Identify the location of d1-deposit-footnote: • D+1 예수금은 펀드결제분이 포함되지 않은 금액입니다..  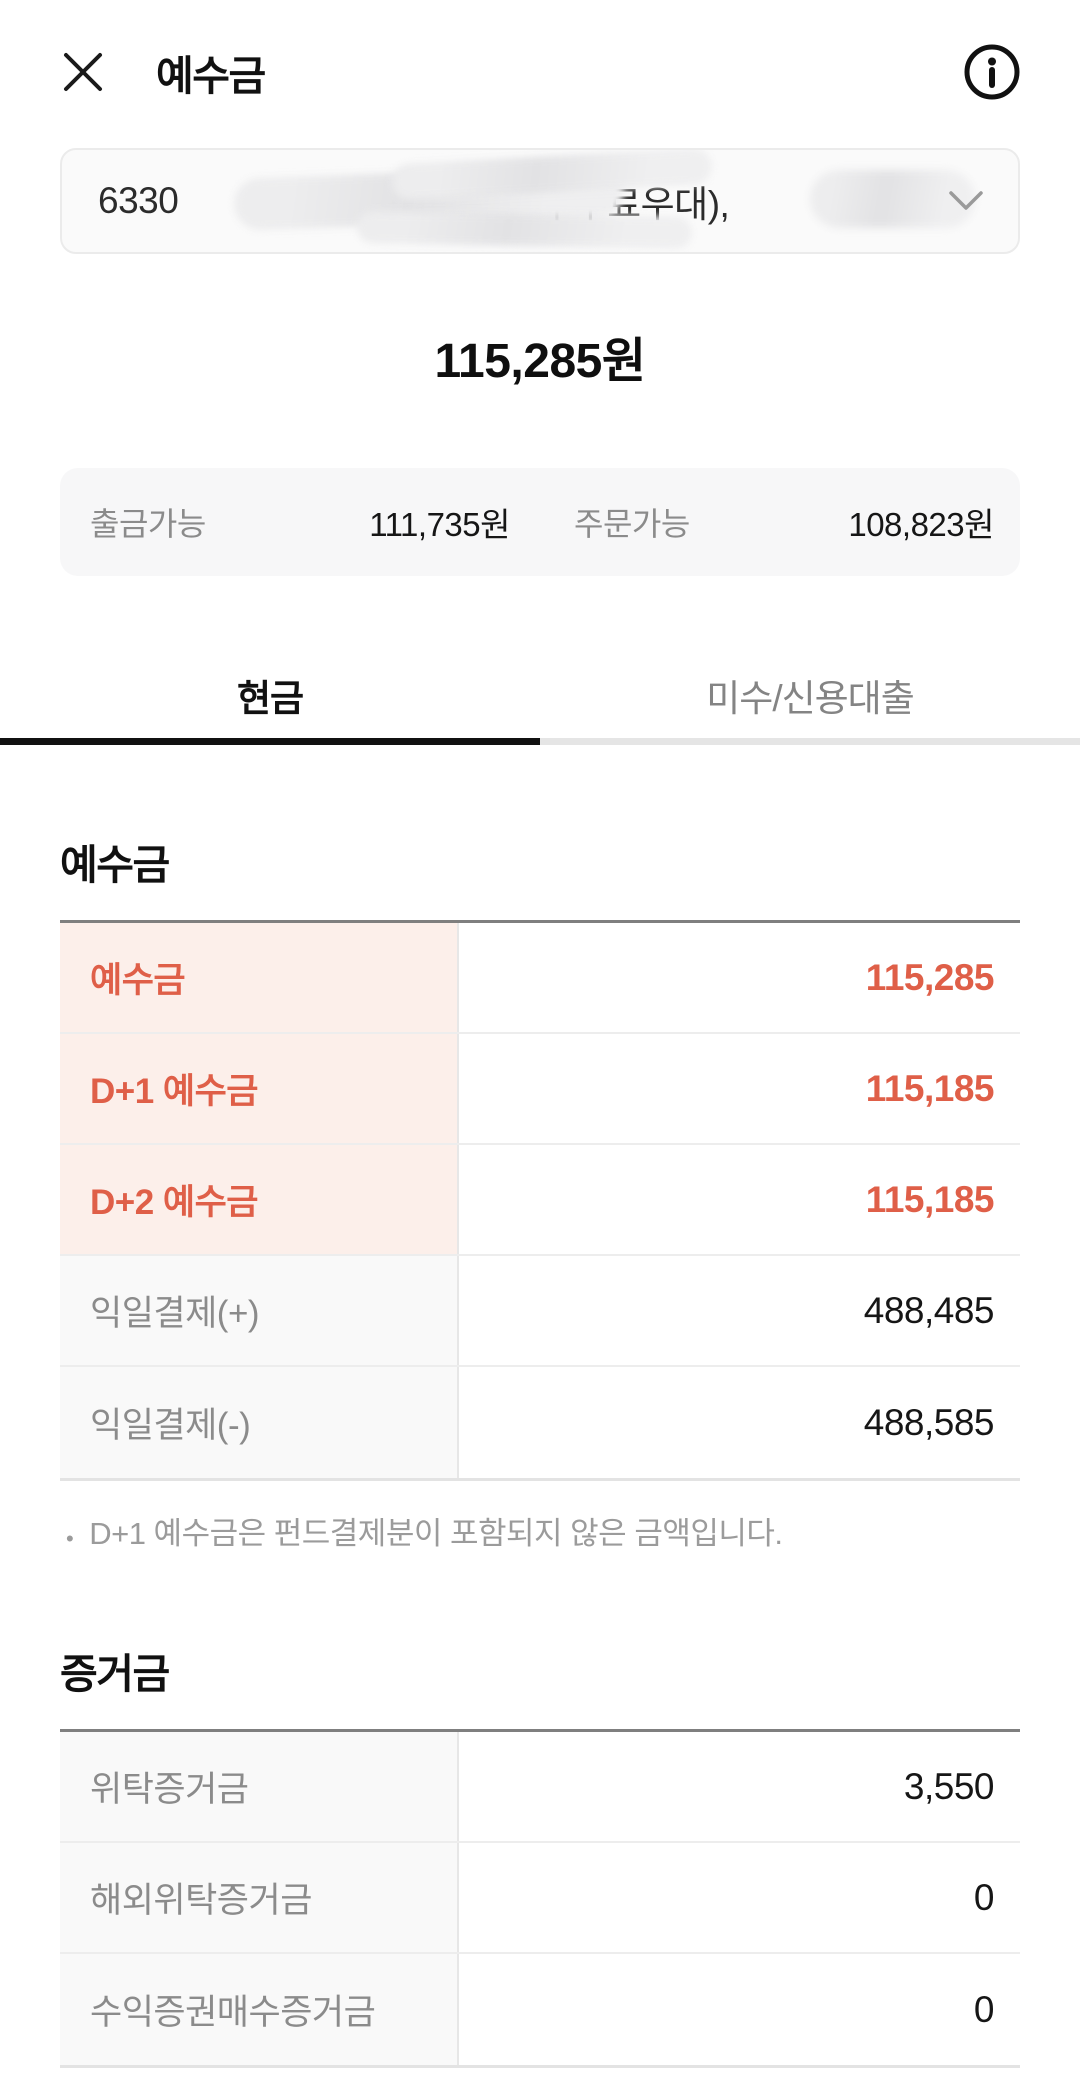
(540, 1536).